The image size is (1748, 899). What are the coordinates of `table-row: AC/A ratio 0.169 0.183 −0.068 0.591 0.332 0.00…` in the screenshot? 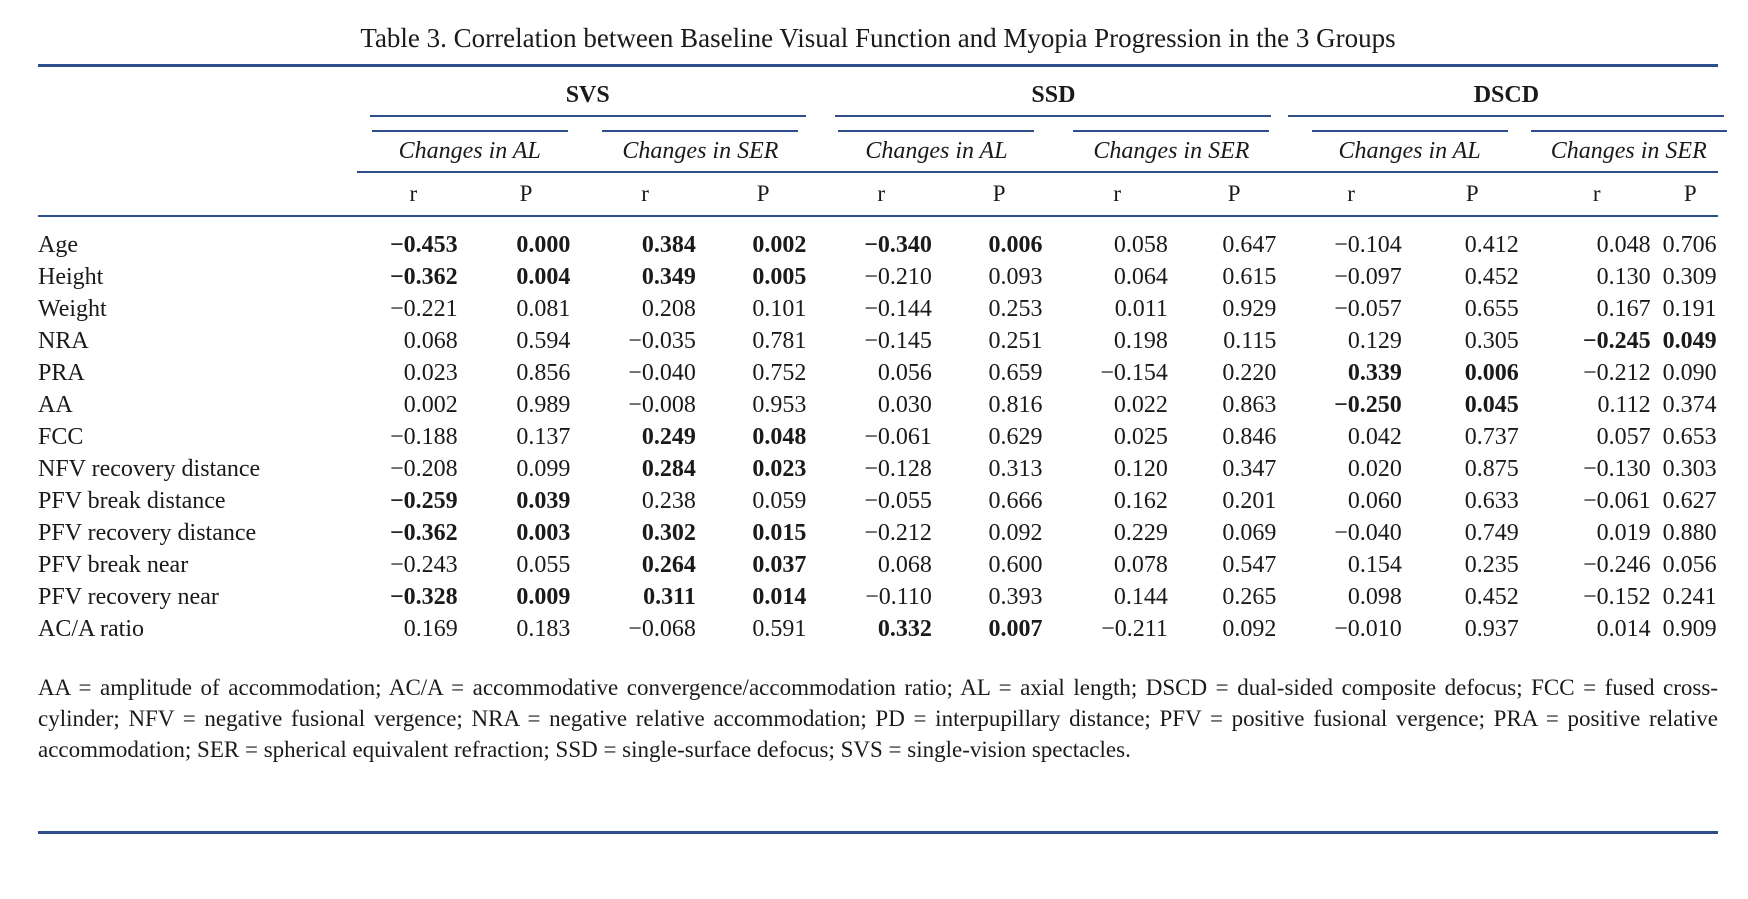 It's located at (878, 629).